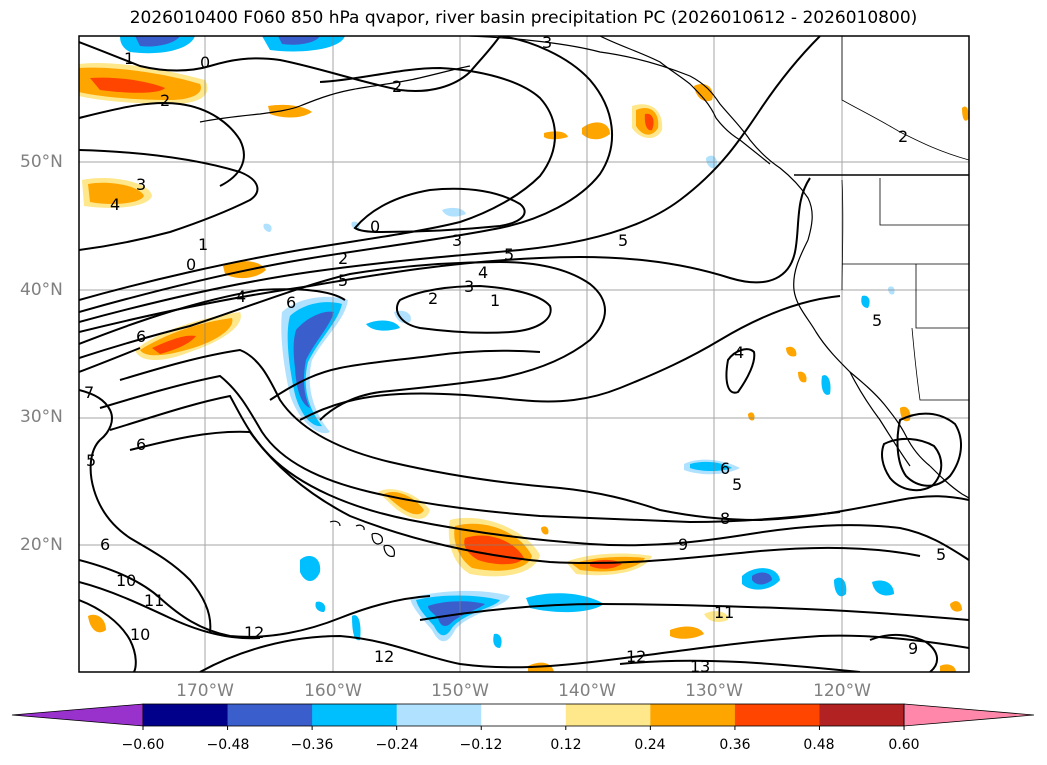 This screenshot has width=1047, height=765. Describe the element at coordinates (700, 666) in the screenshot. I see `contour-label: 13` at that location.